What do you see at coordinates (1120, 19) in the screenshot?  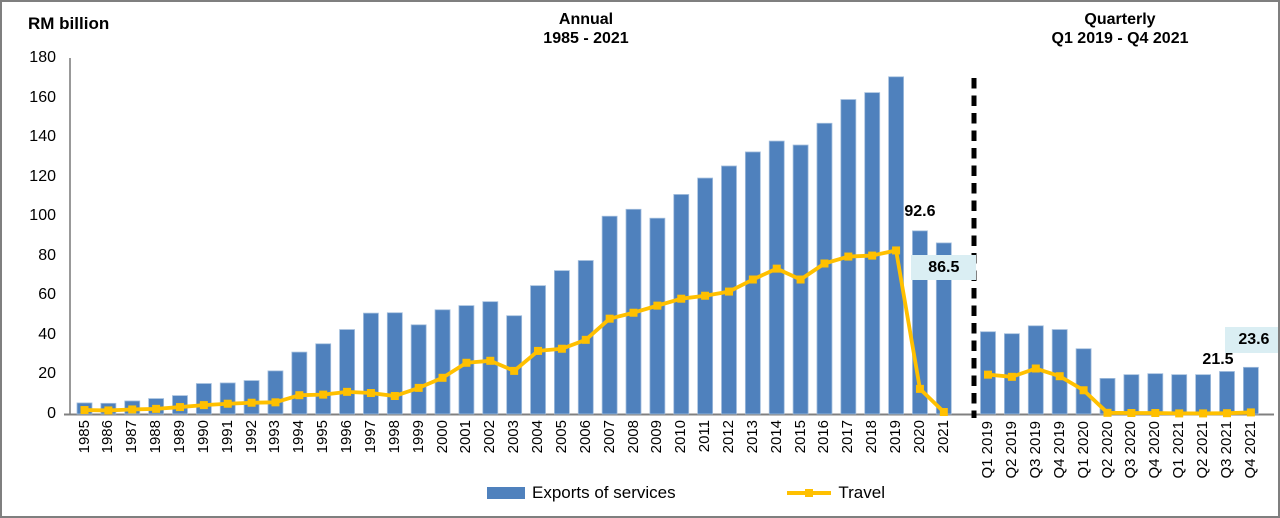 I see `quarterly-title-line1: Quarterly` at bounding box center [1120, 19].